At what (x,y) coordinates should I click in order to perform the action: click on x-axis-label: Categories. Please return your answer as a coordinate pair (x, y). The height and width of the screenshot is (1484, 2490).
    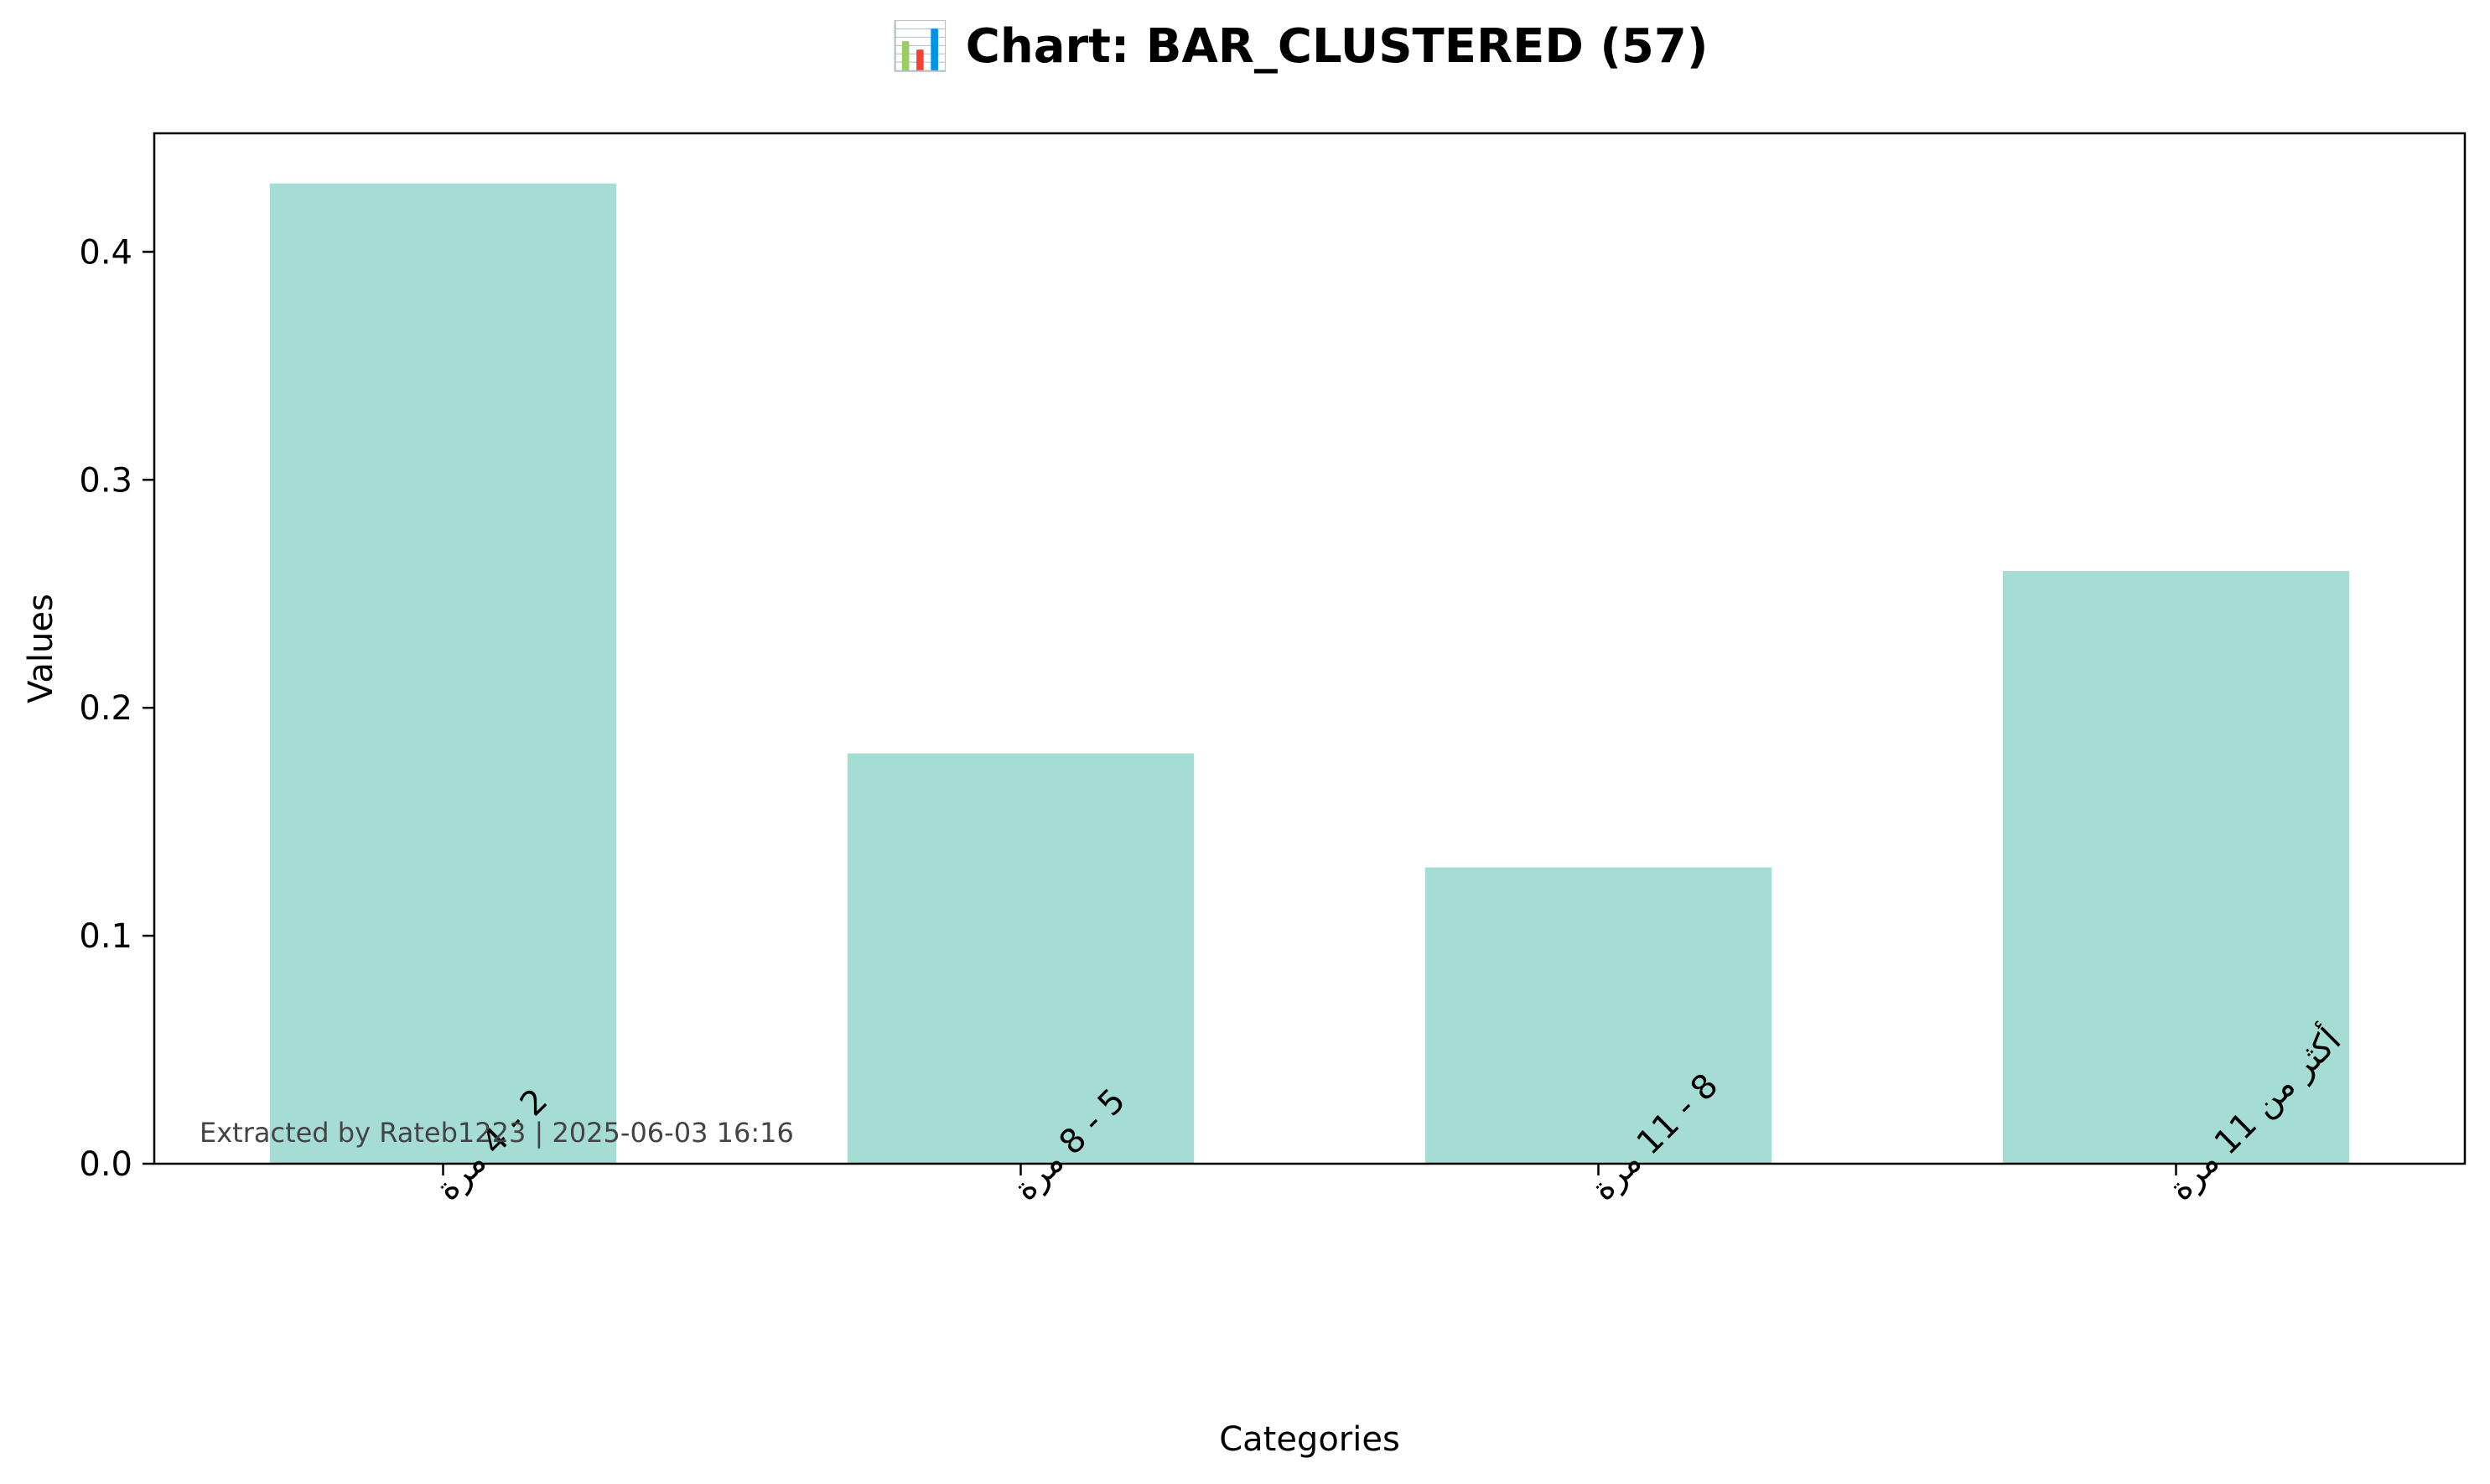
    Looking at the image, I should click on (1309, 1439).